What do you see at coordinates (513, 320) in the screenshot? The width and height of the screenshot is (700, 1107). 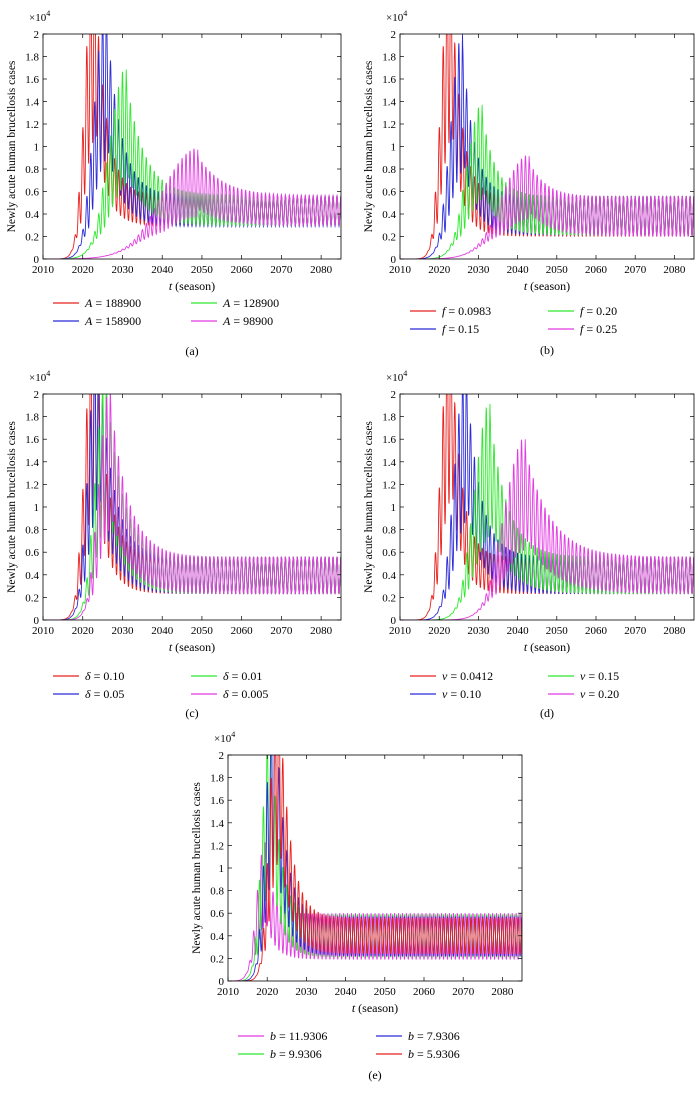 I see `legend: f = 0.0983 f = 0.20 f = 0.15 f = 0.25` at bounding box center [513, 320].